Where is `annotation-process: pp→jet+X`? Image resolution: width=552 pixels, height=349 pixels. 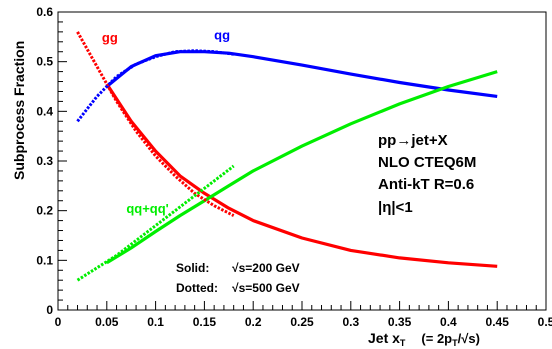
annotation-process: pp→jet+X is located at coordinates (413, 140).